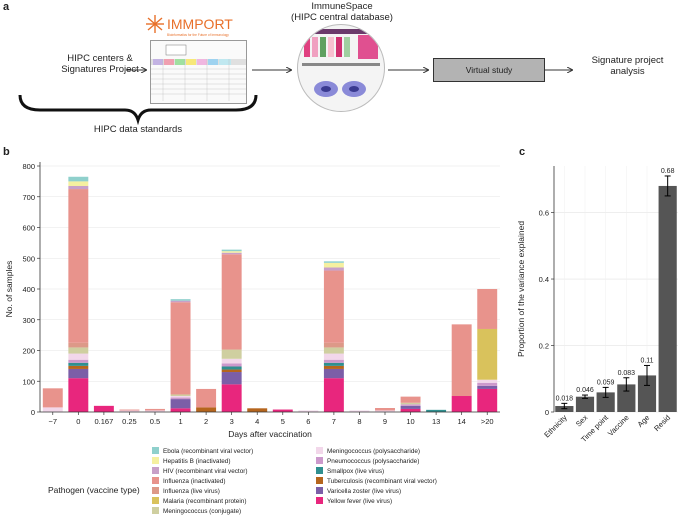  What do you see at coordinates (382, 481) in the screenshot?
I see `legend-label: Tuberculosis (recombinant viral vector)` at bounding box center [382, 481].